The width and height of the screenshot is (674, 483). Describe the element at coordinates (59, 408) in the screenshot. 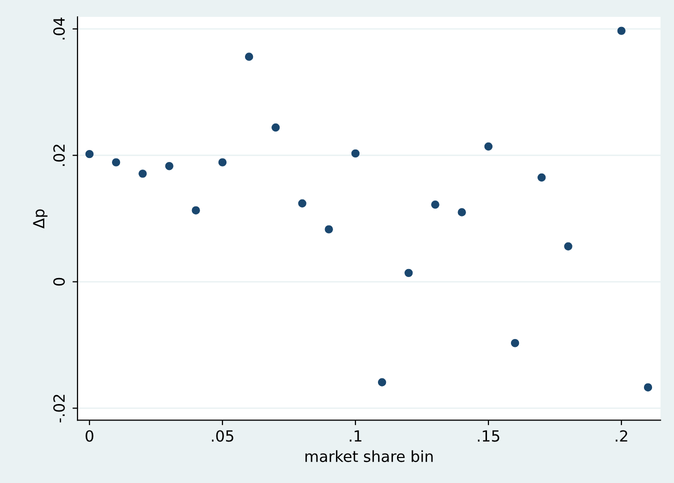

I see `y-tick-label: -.02` at that location.